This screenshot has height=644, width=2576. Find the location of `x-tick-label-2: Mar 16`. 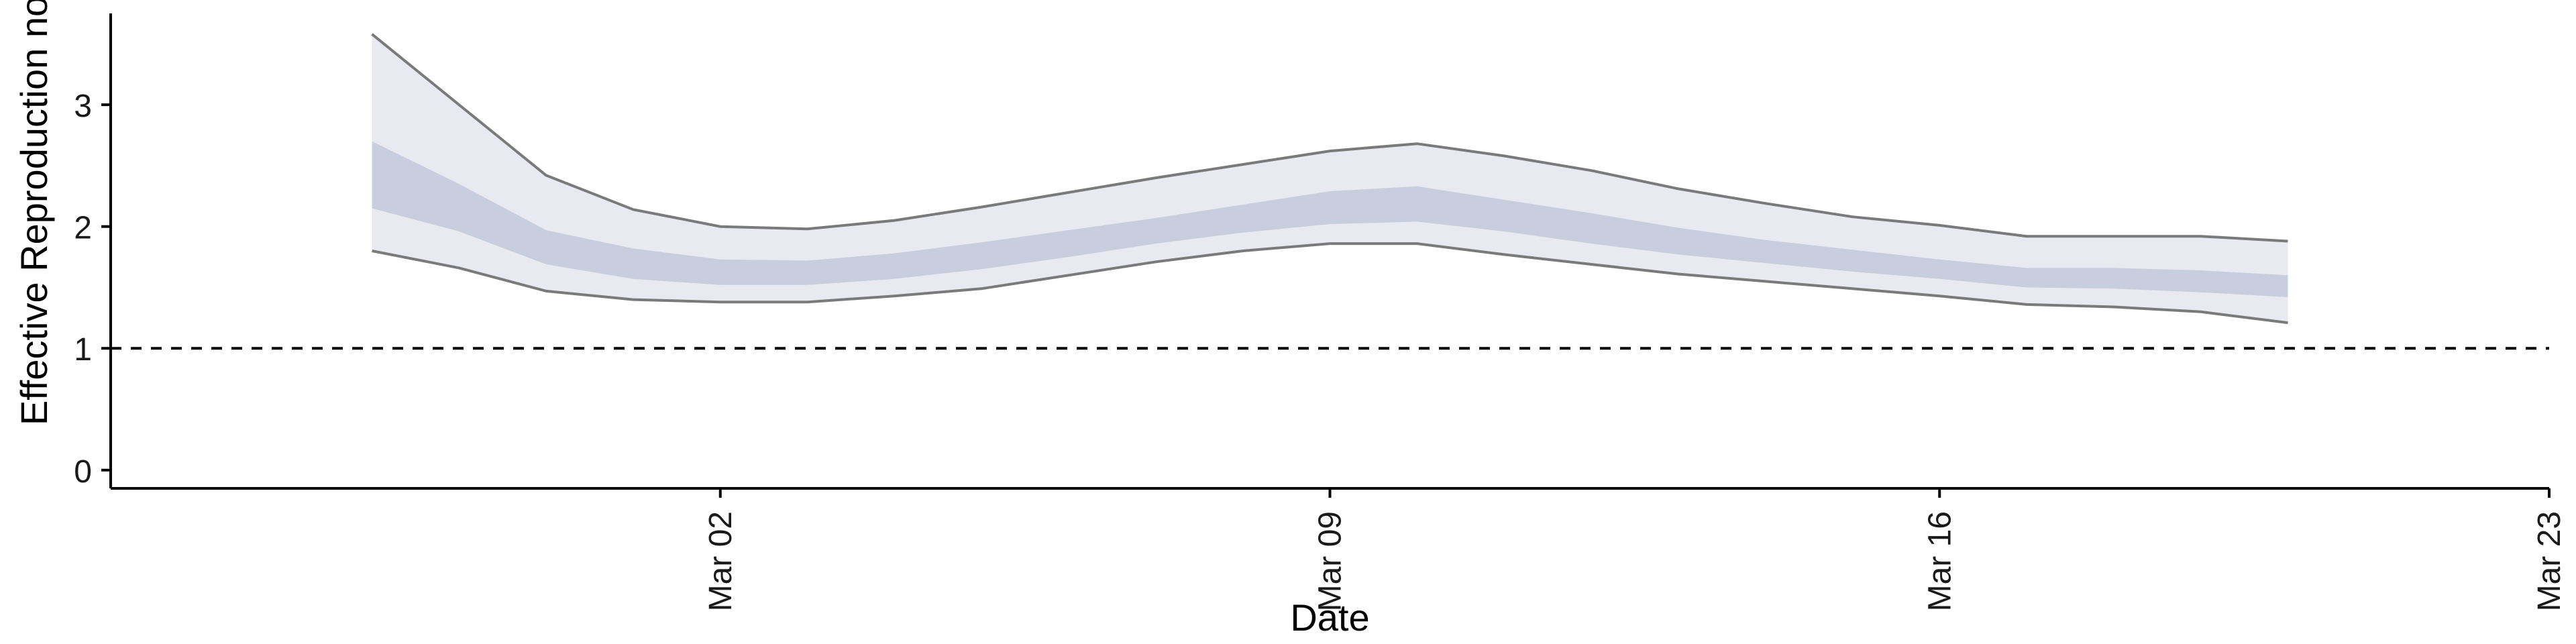

x-tick-label-2: Mar 16 is located at coordinates (1939, 561).